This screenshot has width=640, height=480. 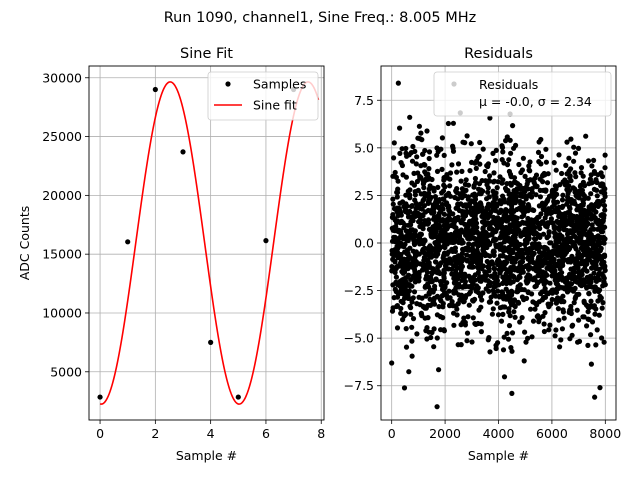 I want to click on y-tick-label: 7.5, so click(x=364, y=100).